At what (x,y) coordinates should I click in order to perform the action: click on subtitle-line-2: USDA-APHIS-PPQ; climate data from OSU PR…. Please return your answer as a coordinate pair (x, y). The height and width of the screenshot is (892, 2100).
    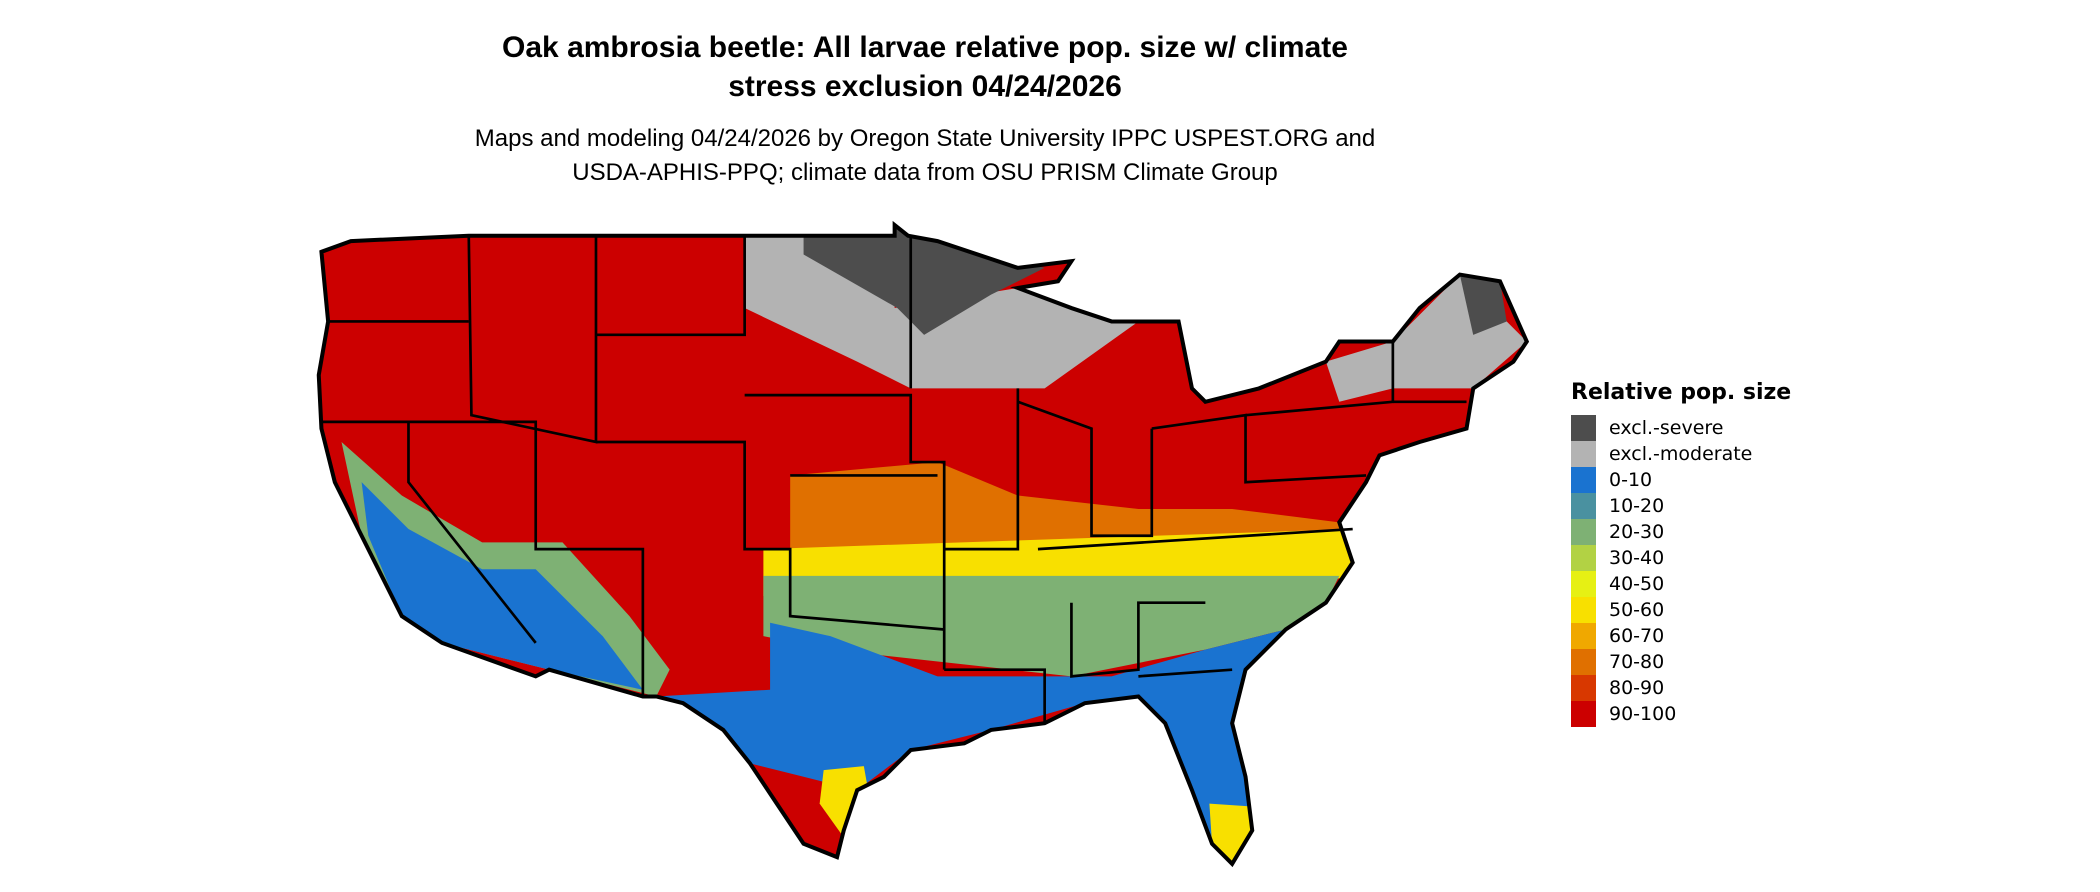
    Looking at the image, I should click on (925, 172).